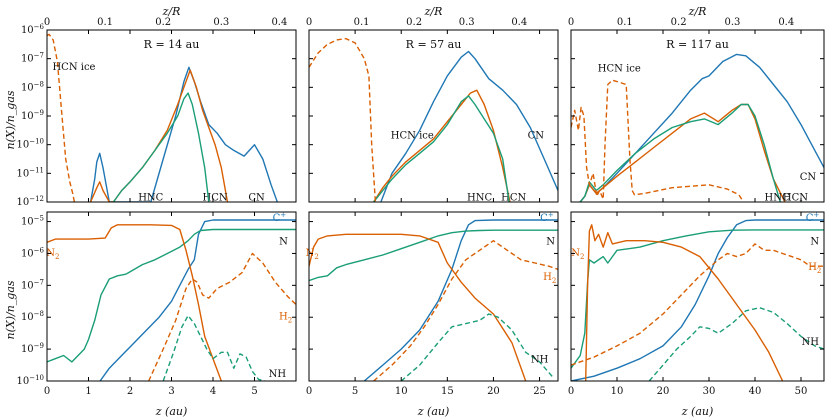  I want to click on x-tick-label: 4, so click(213, 391).